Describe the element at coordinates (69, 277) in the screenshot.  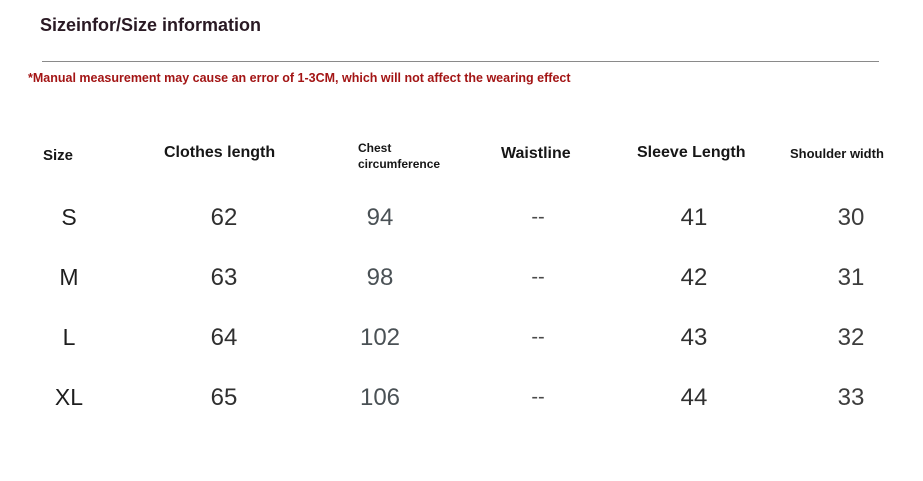
I see `cell-size: M` at that location.